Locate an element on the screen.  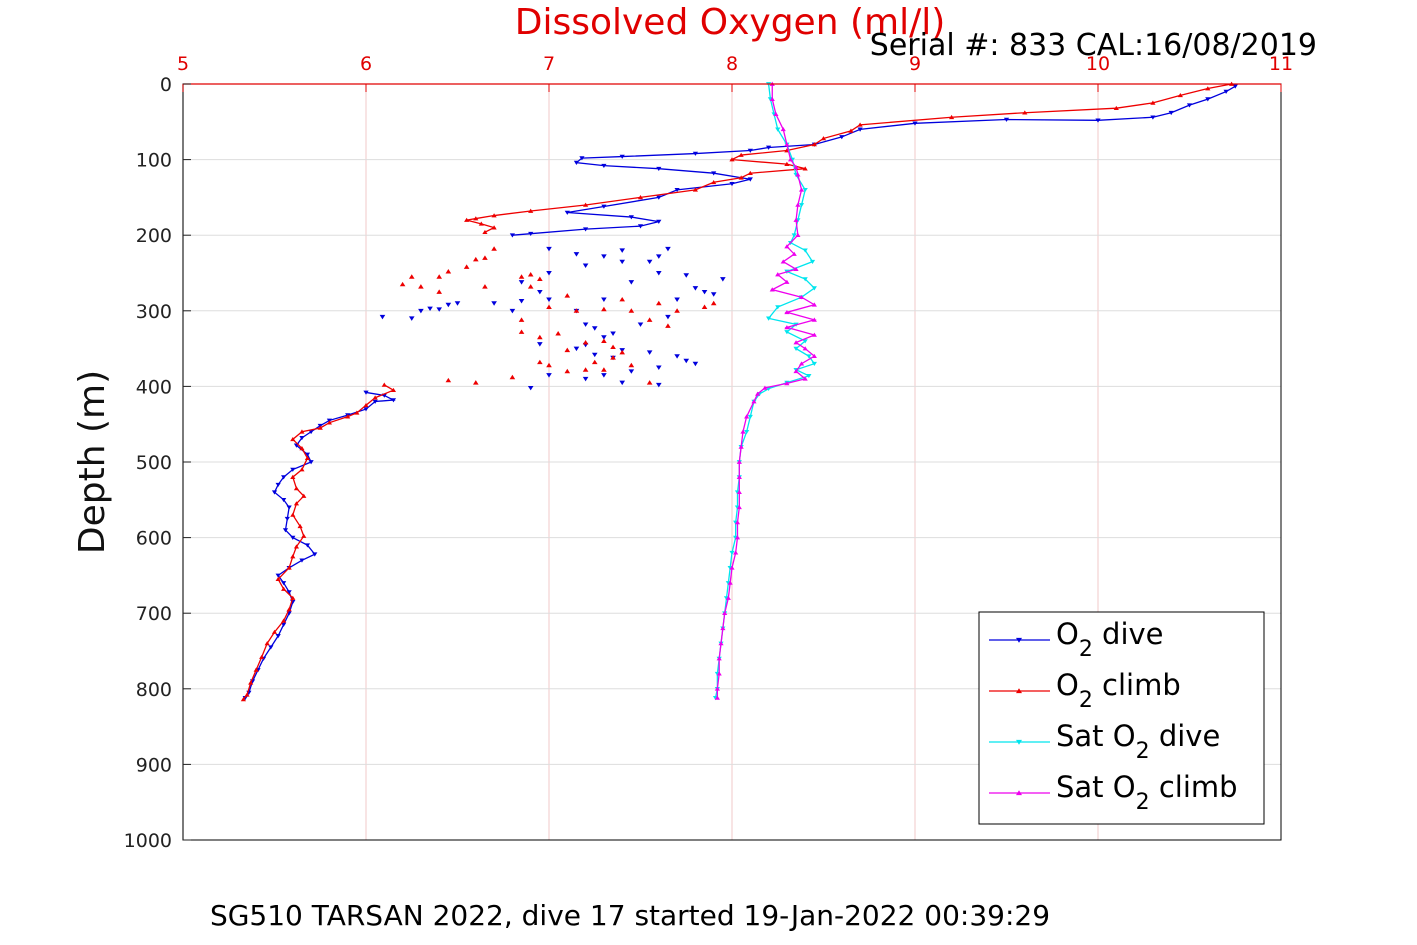
legend-label: Sat O2 climb is located at coordinates (1147, 792).